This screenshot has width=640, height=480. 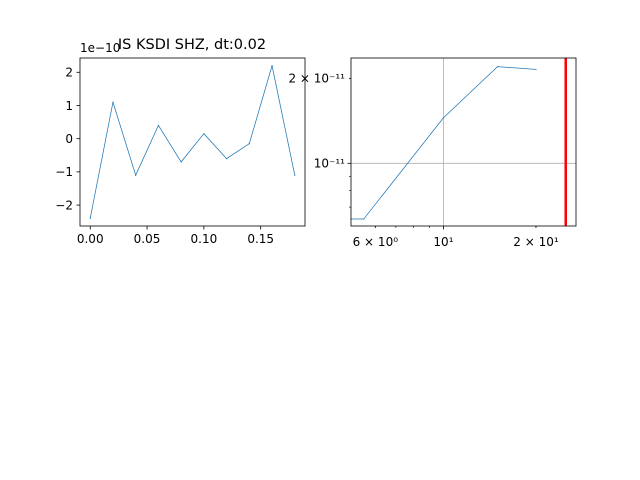 I want to click on trace-chart-series-line, so click(x=192, y=142).